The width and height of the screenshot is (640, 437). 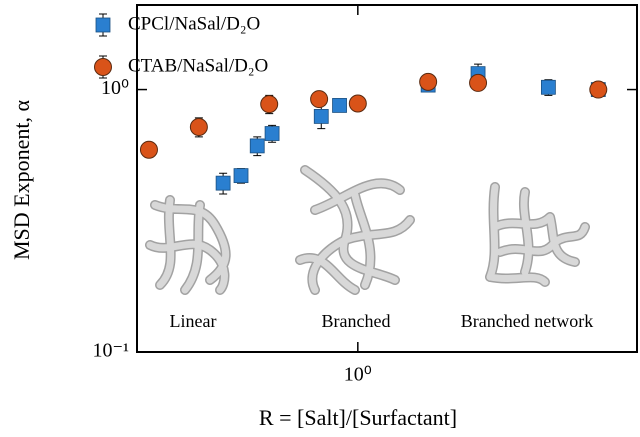 I want to click on y-tick-label: 10⁰, so click(x=115, y=88).